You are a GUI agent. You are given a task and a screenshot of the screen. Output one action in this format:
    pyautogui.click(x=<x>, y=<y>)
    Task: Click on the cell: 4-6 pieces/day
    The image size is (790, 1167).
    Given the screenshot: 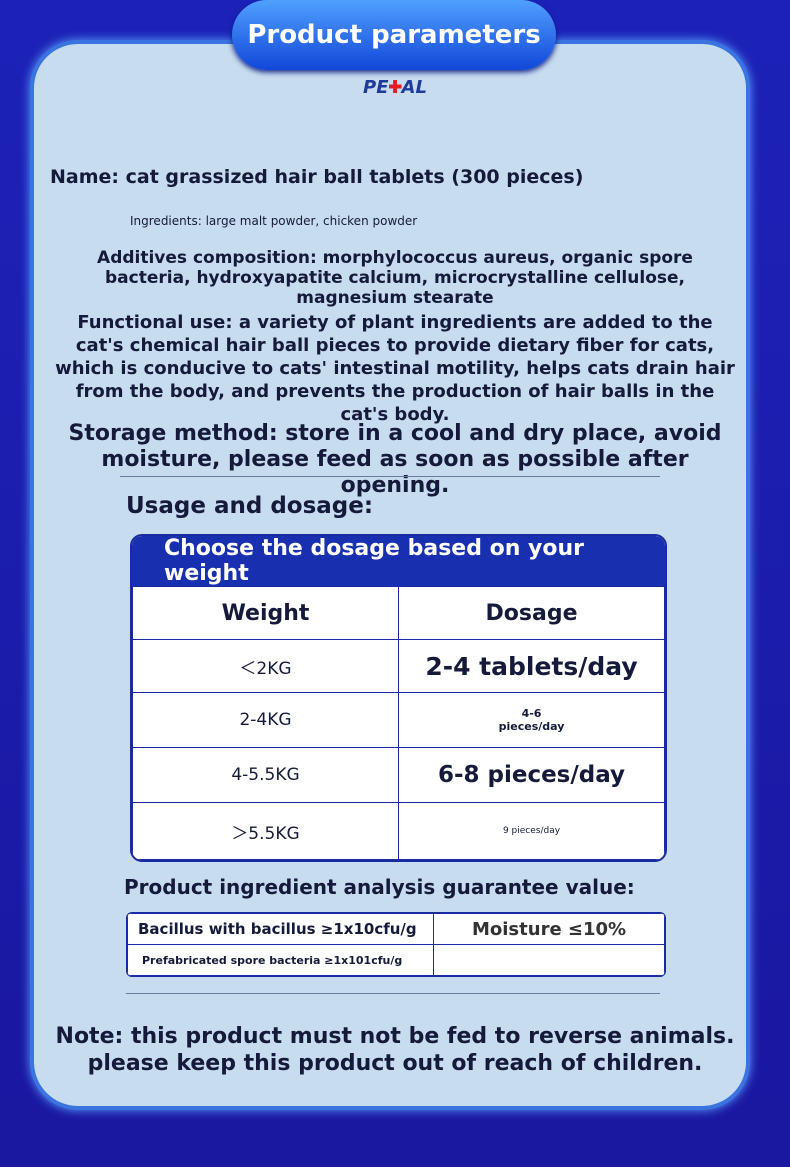 What is the action you would take?
    pyautogui.click(x=531, y=720)
    